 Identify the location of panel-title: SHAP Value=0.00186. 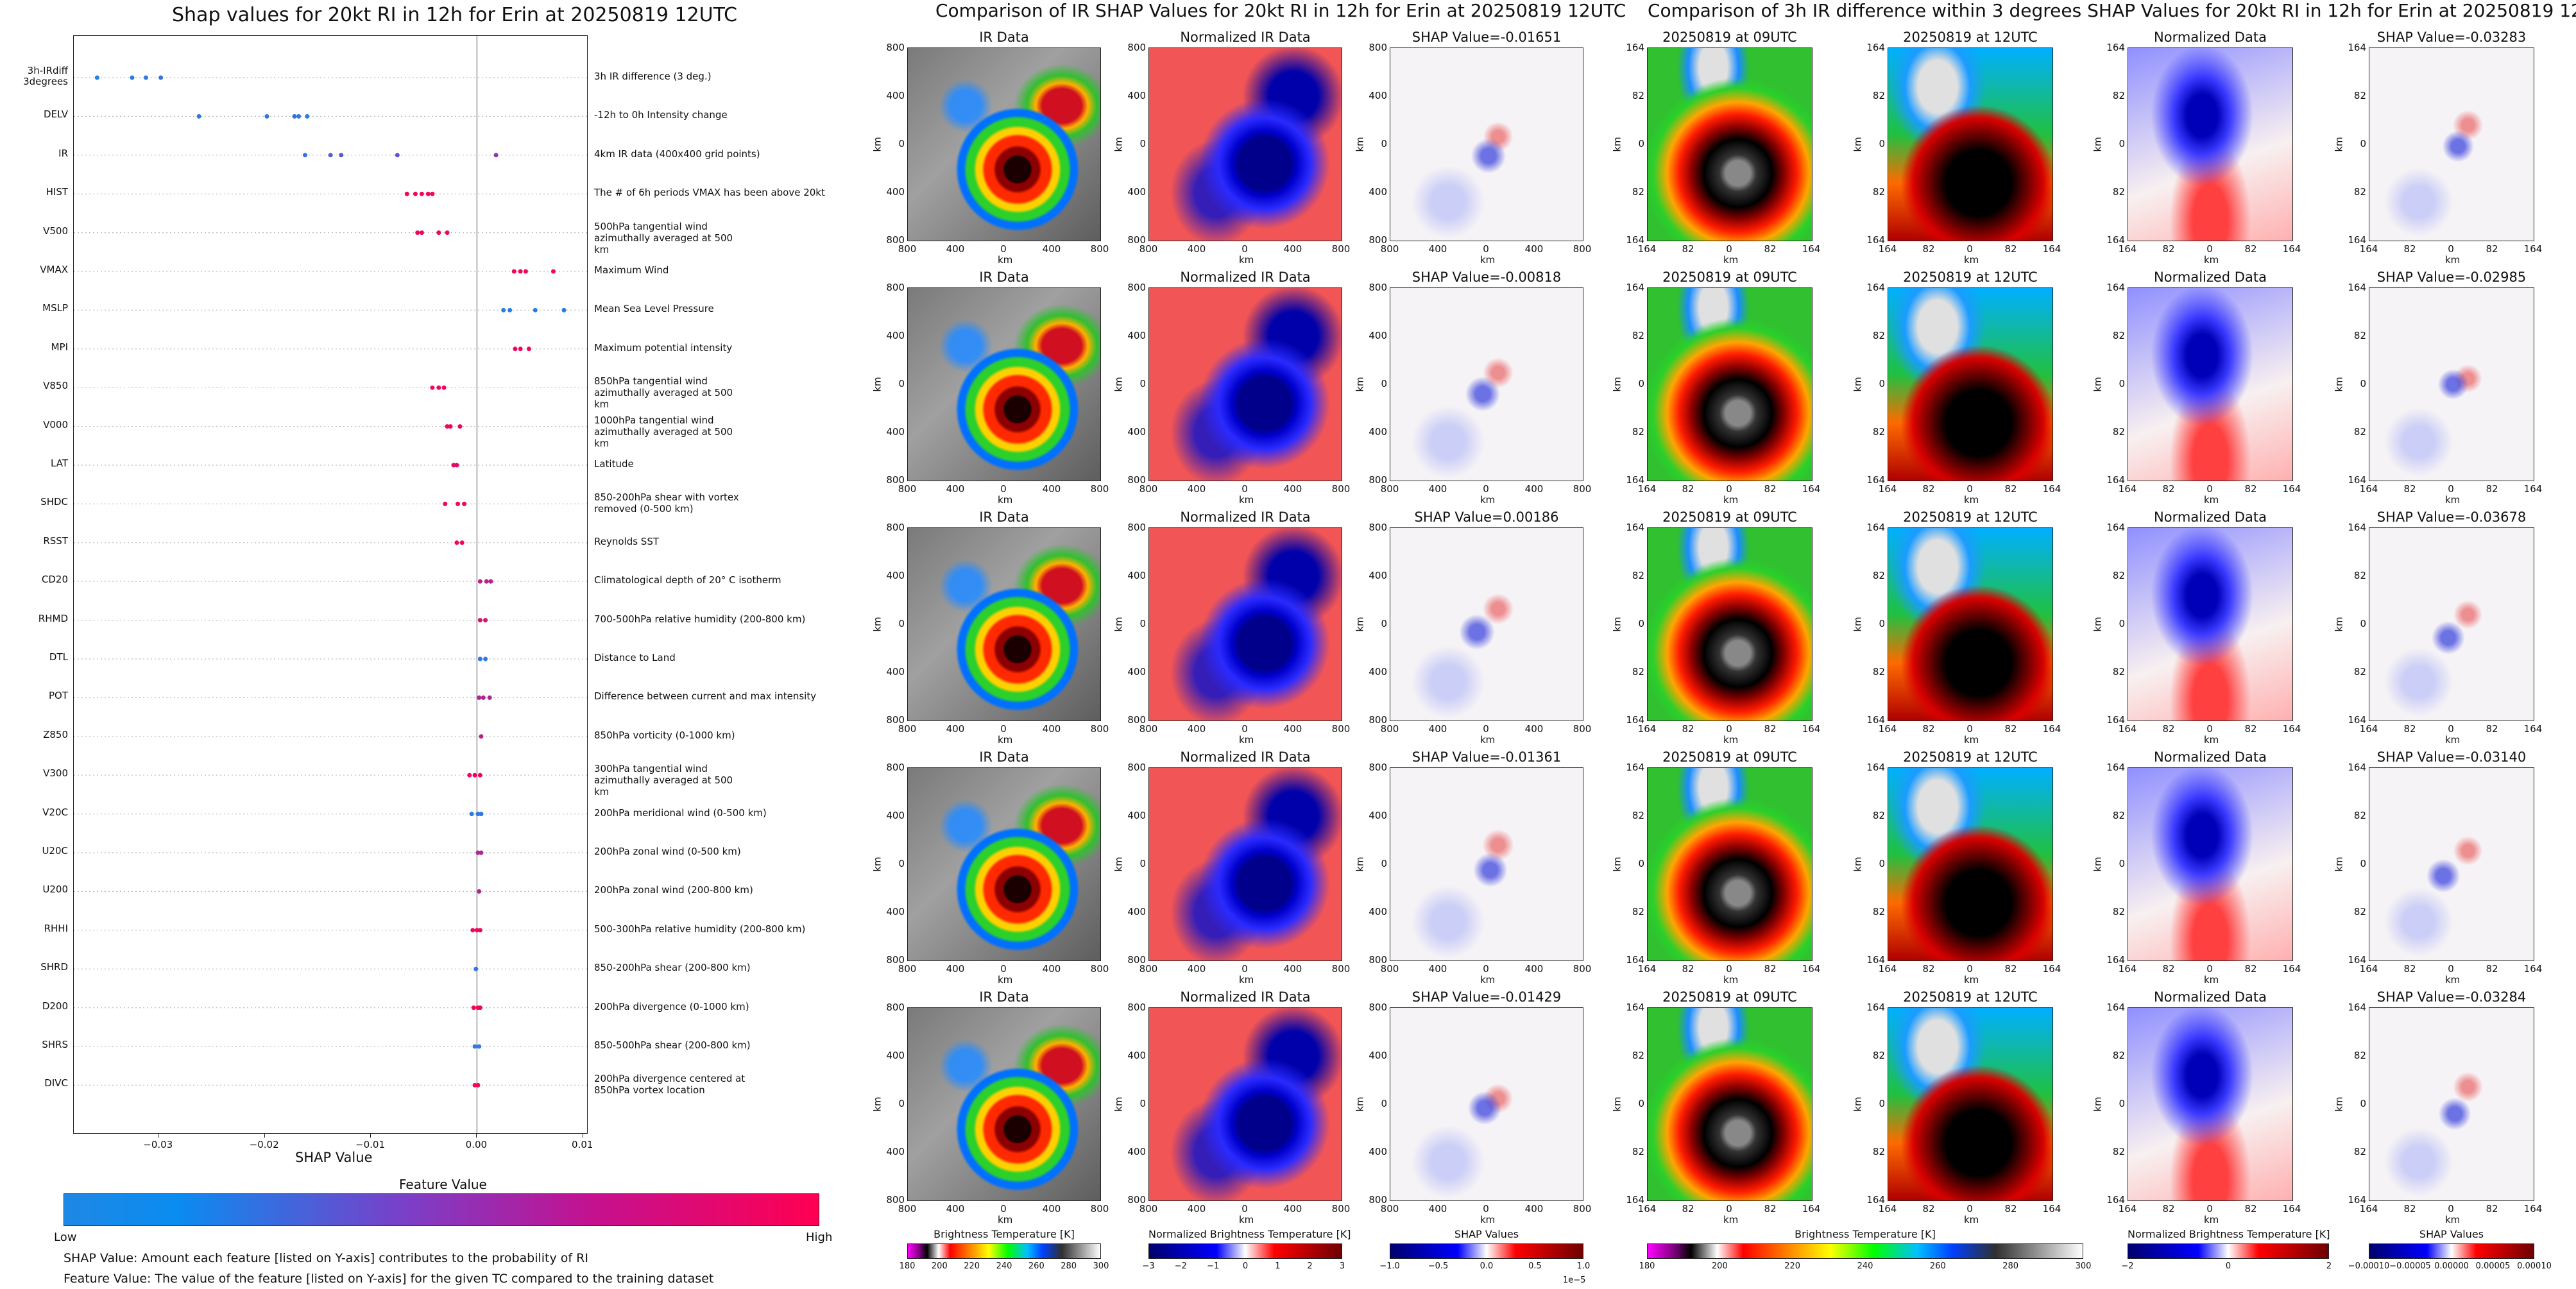
(1486, 517).